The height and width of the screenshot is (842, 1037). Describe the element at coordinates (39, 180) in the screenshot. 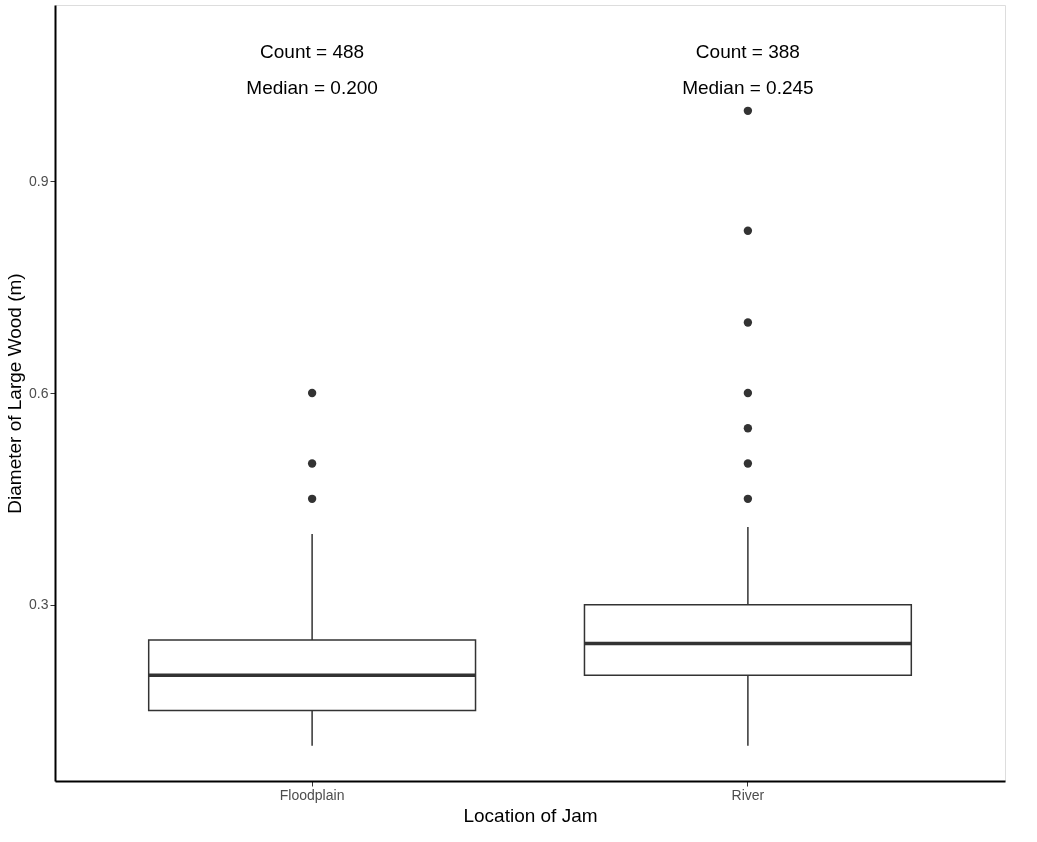

I see `y-tick-label: 0.9` at that location.